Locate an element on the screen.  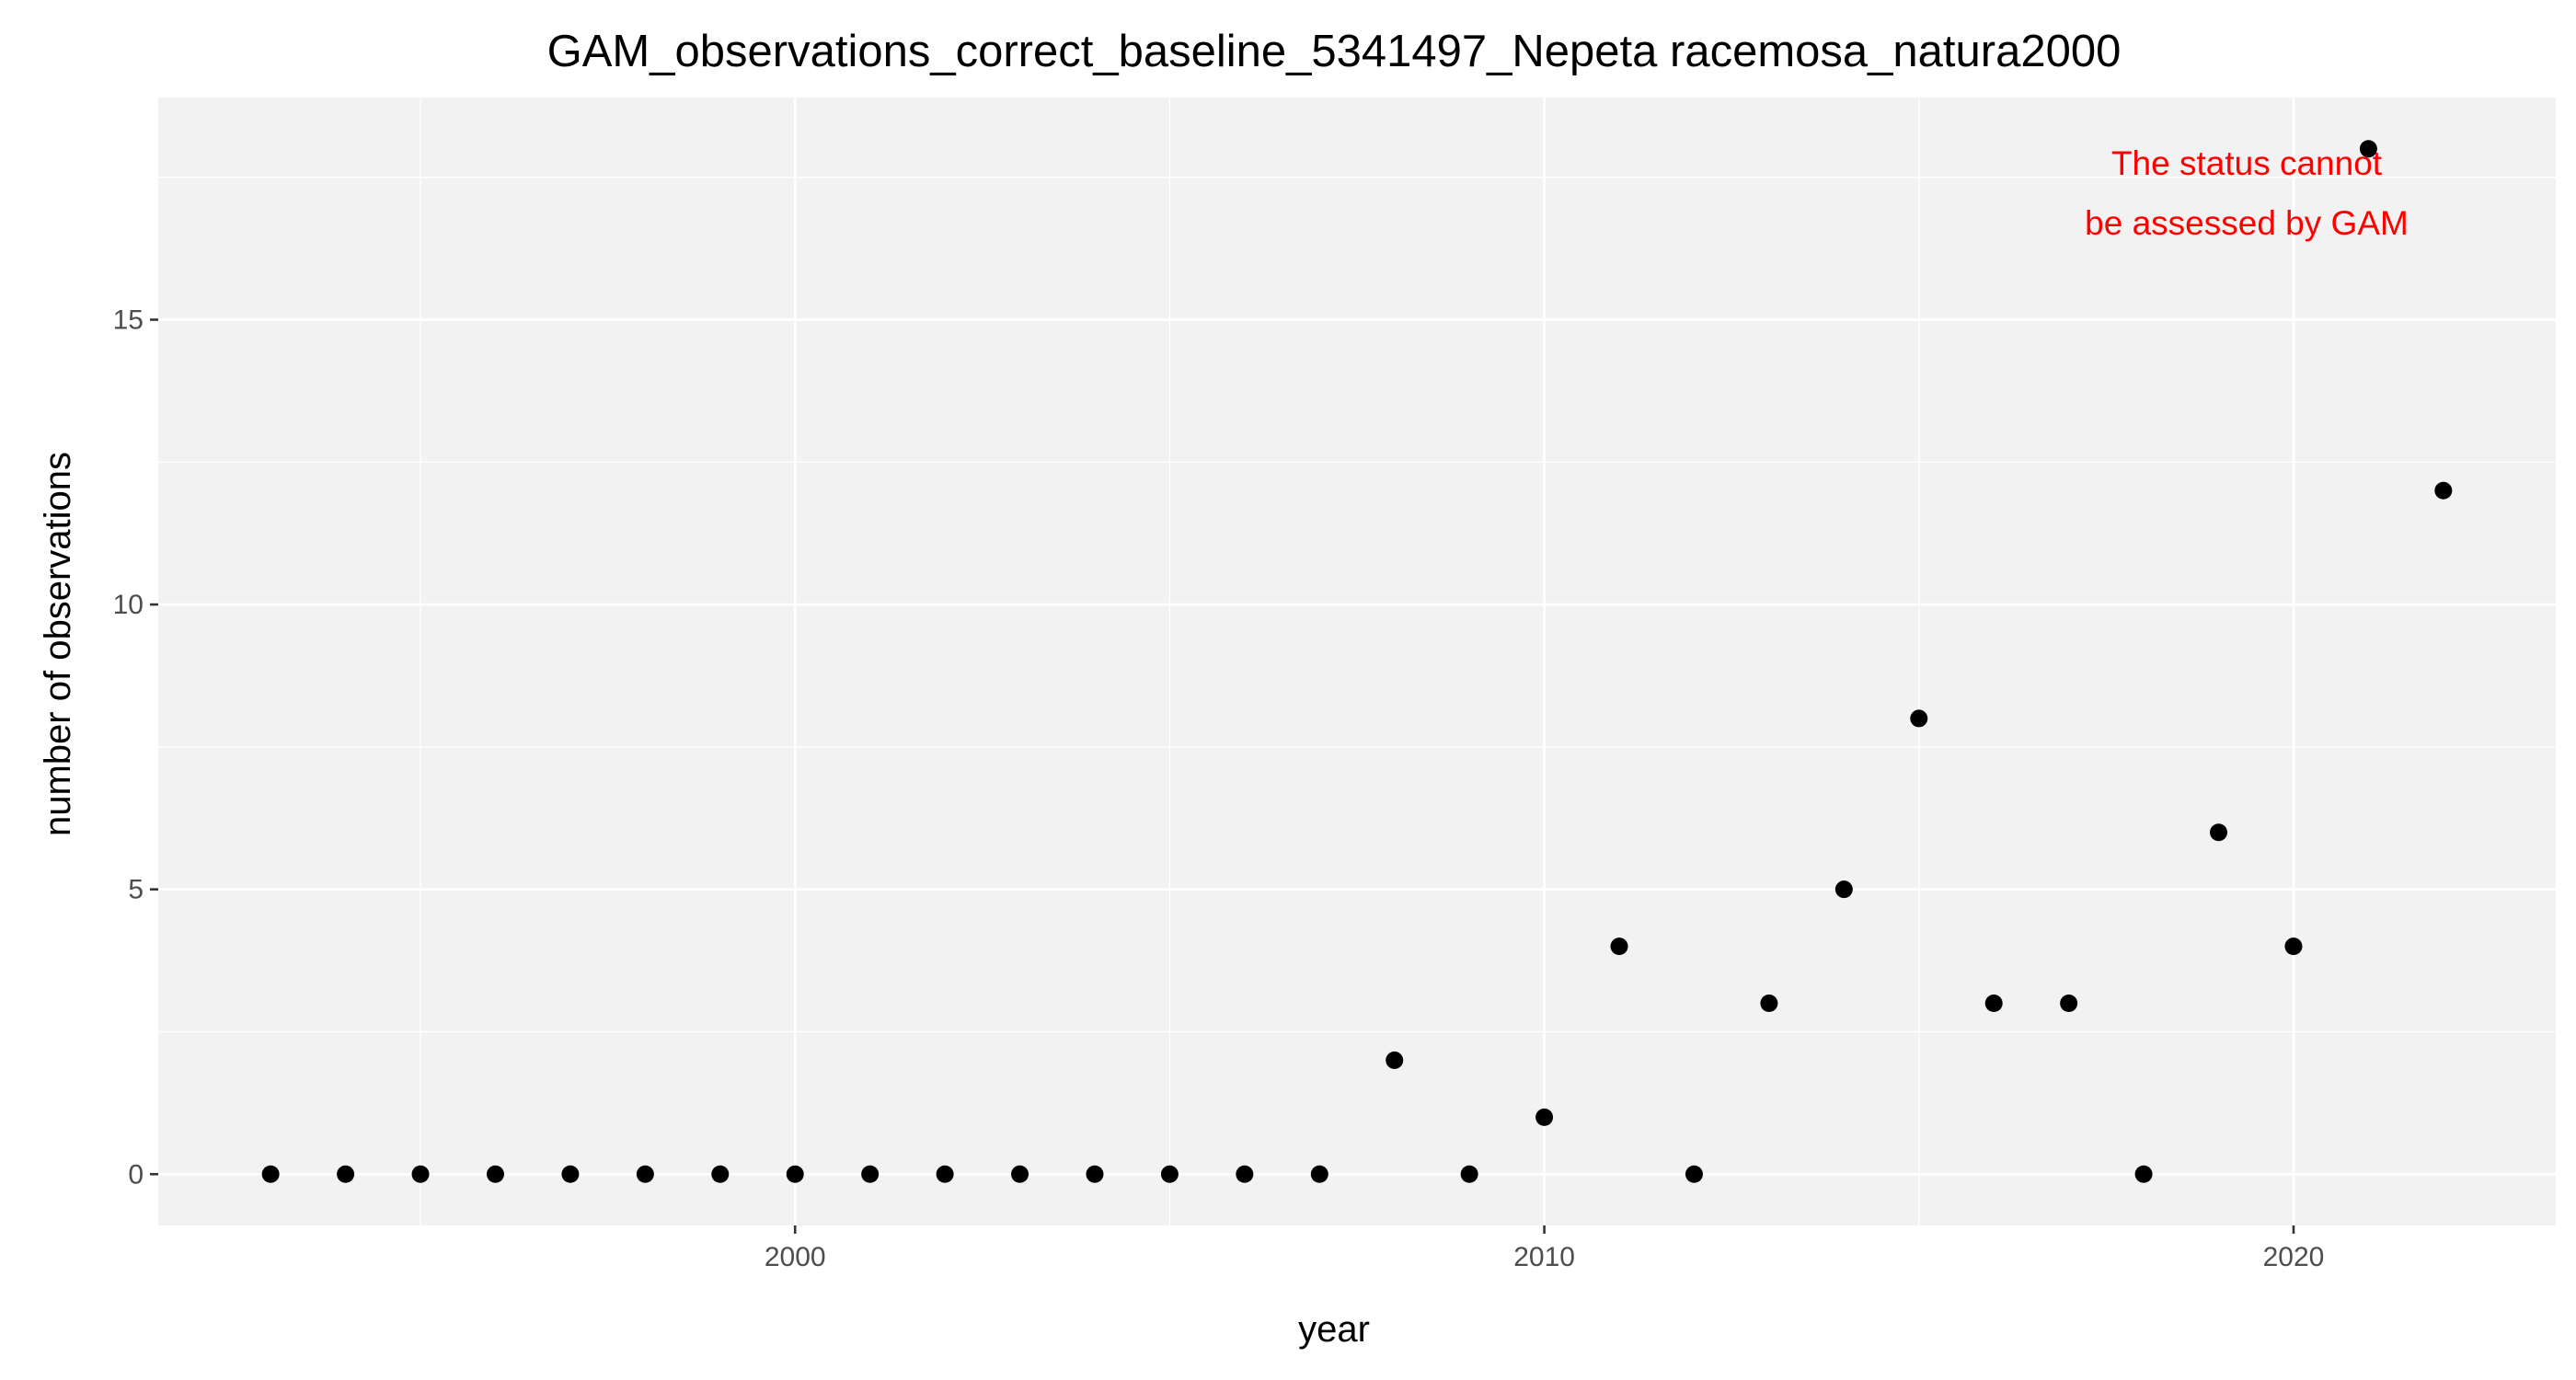
y-tick-label: 10 is located at coordinates (128, 605).